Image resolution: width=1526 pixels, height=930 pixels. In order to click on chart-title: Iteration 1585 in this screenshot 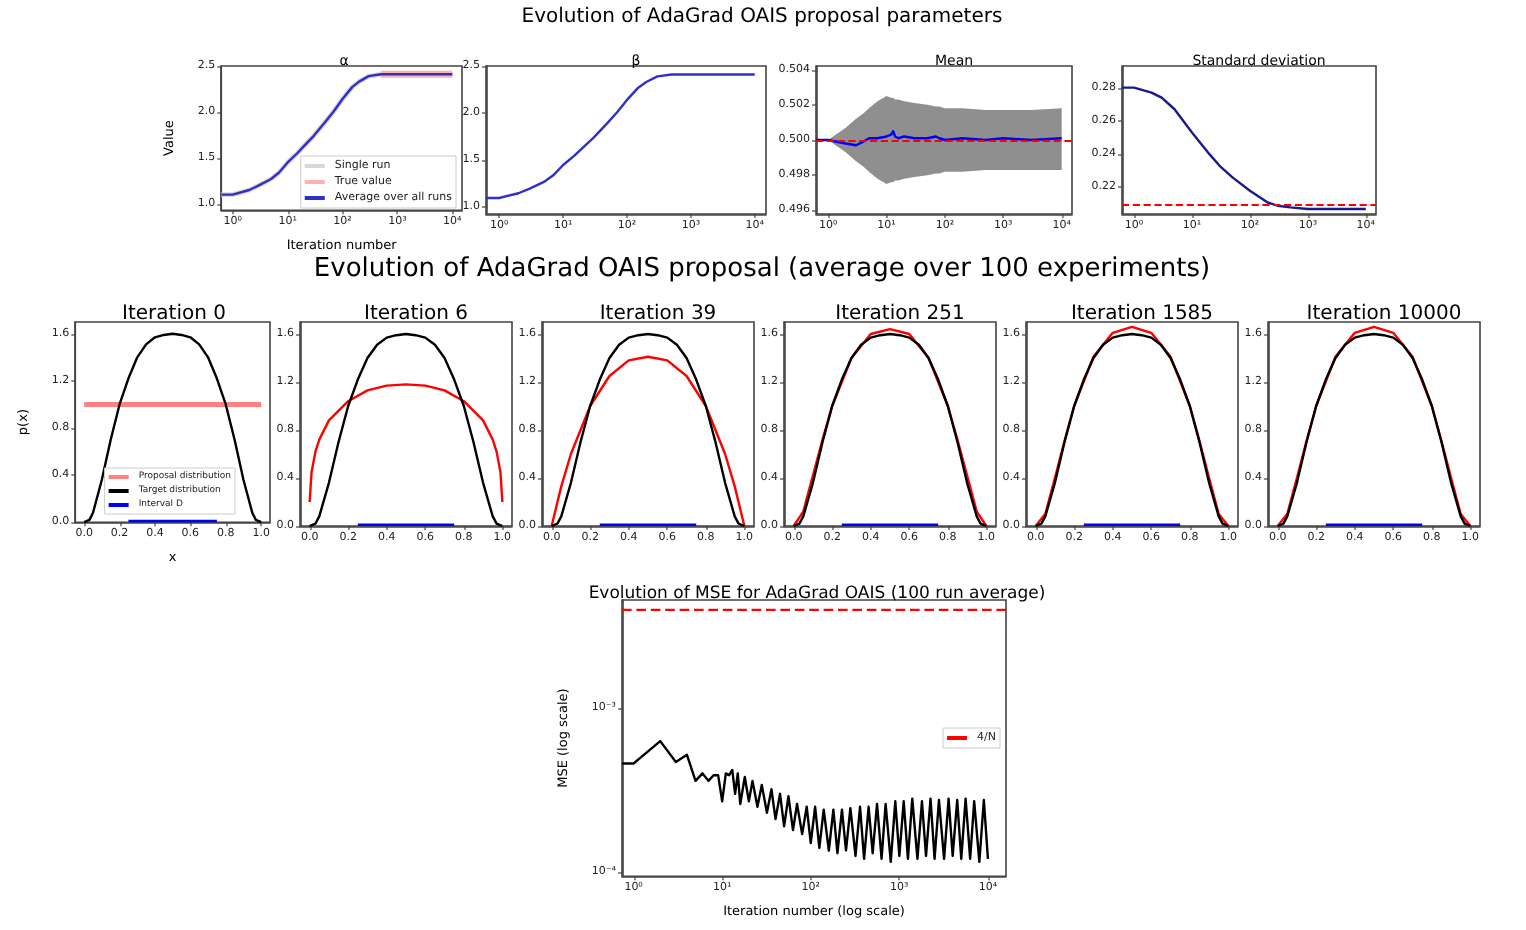, I will do `click(1142, 314)`.